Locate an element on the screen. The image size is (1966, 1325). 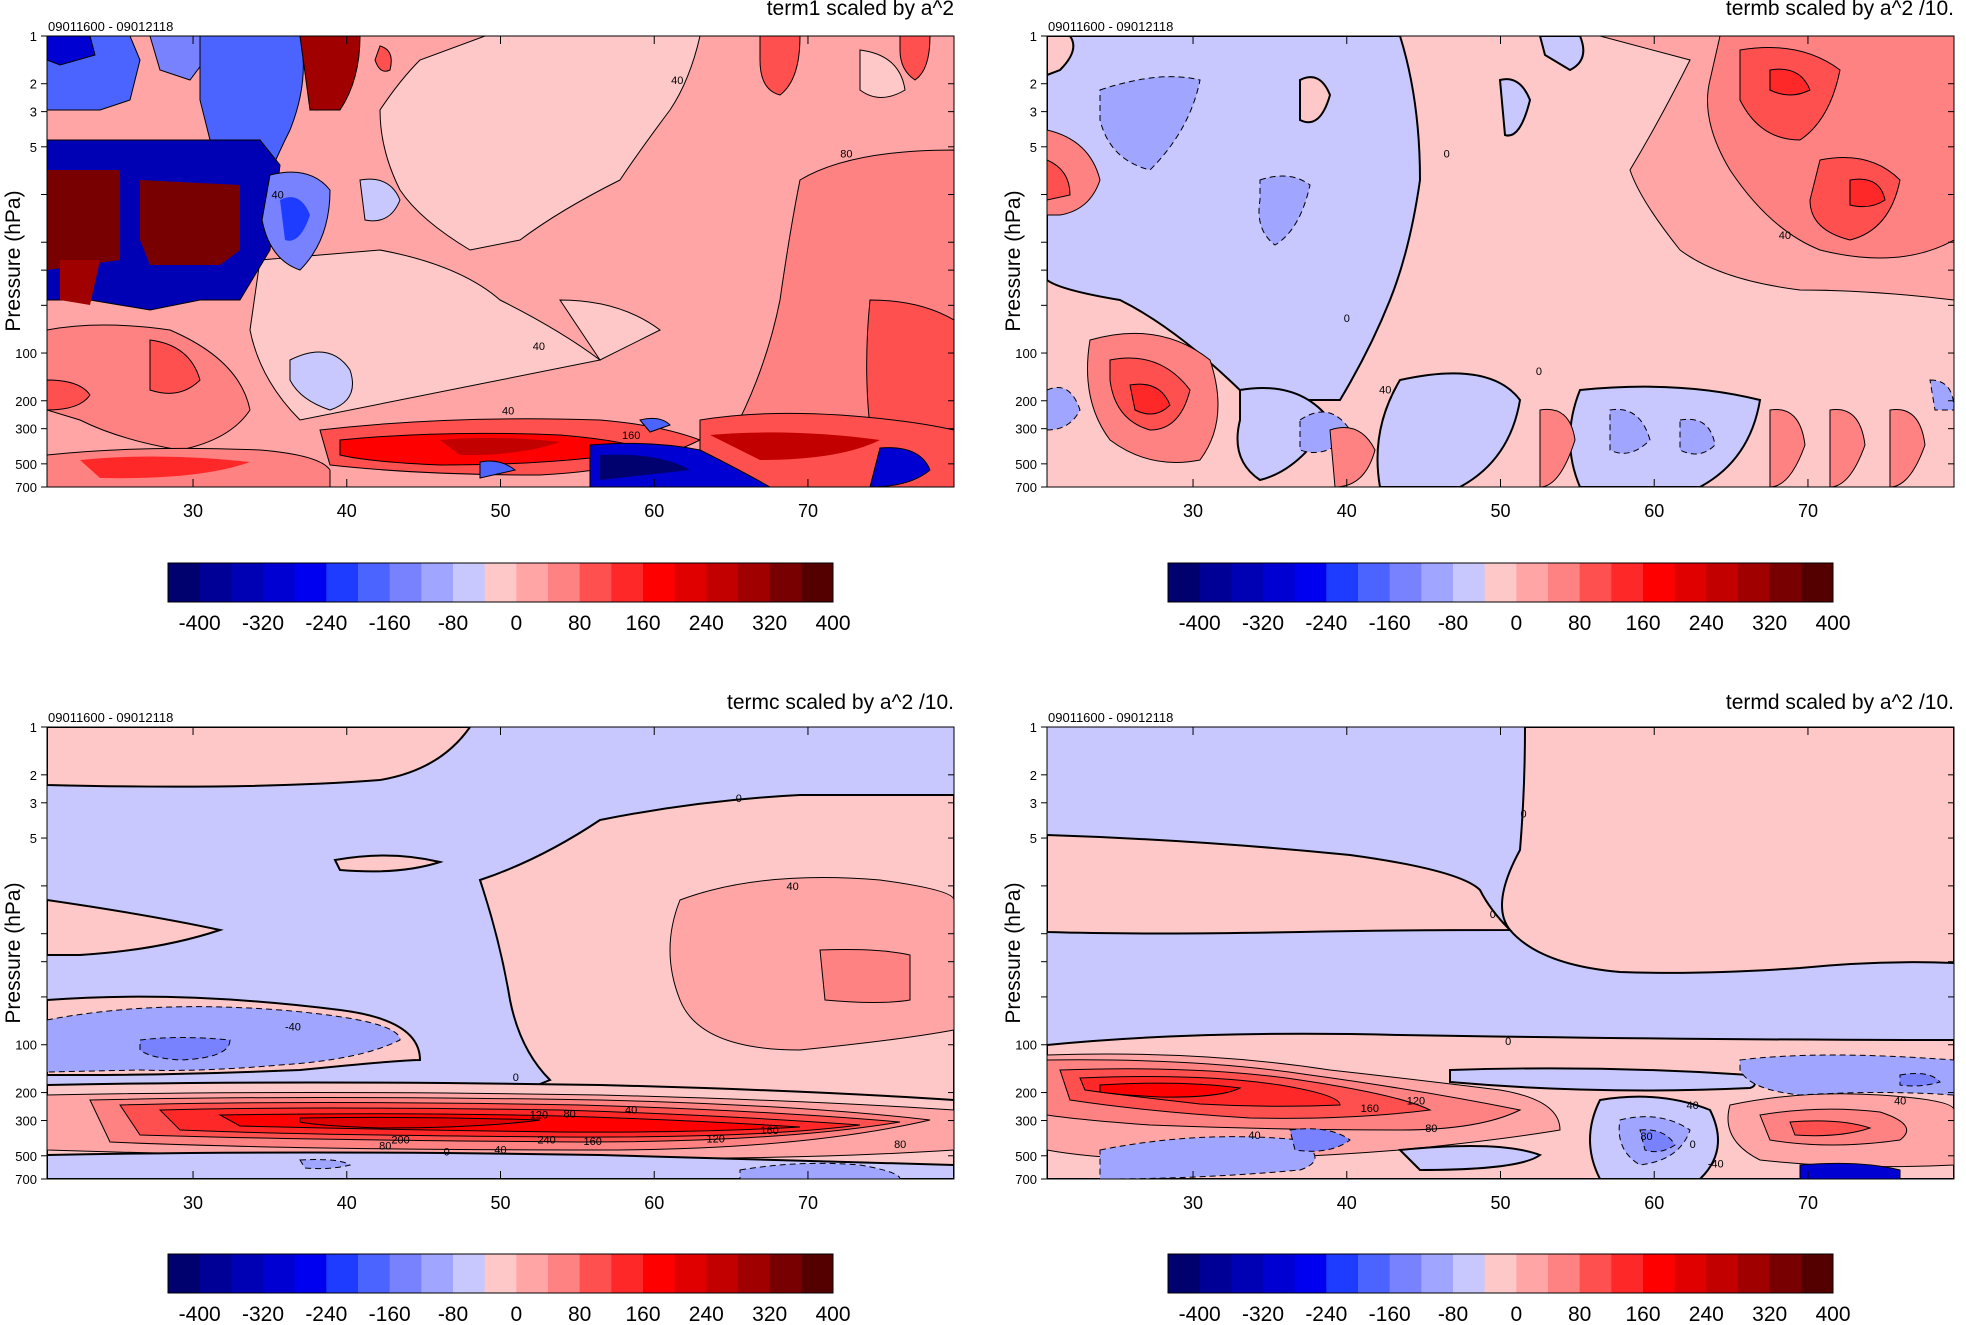
colorbar-tick-label: -240 is located at coordinates (1326, 1314).